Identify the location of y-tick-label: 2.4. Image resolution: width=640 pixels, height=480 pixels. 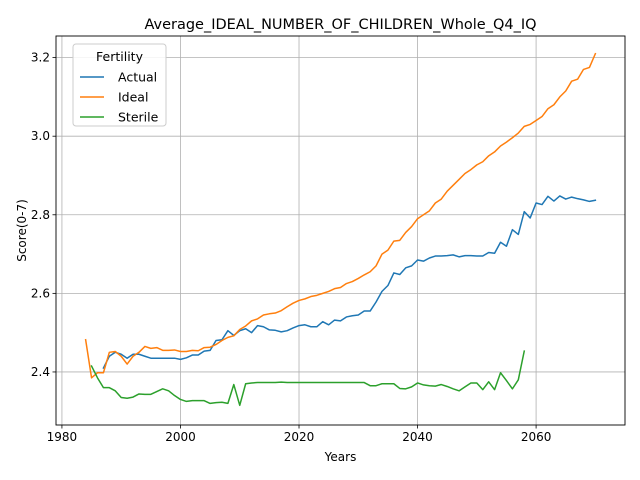
(40, 372).